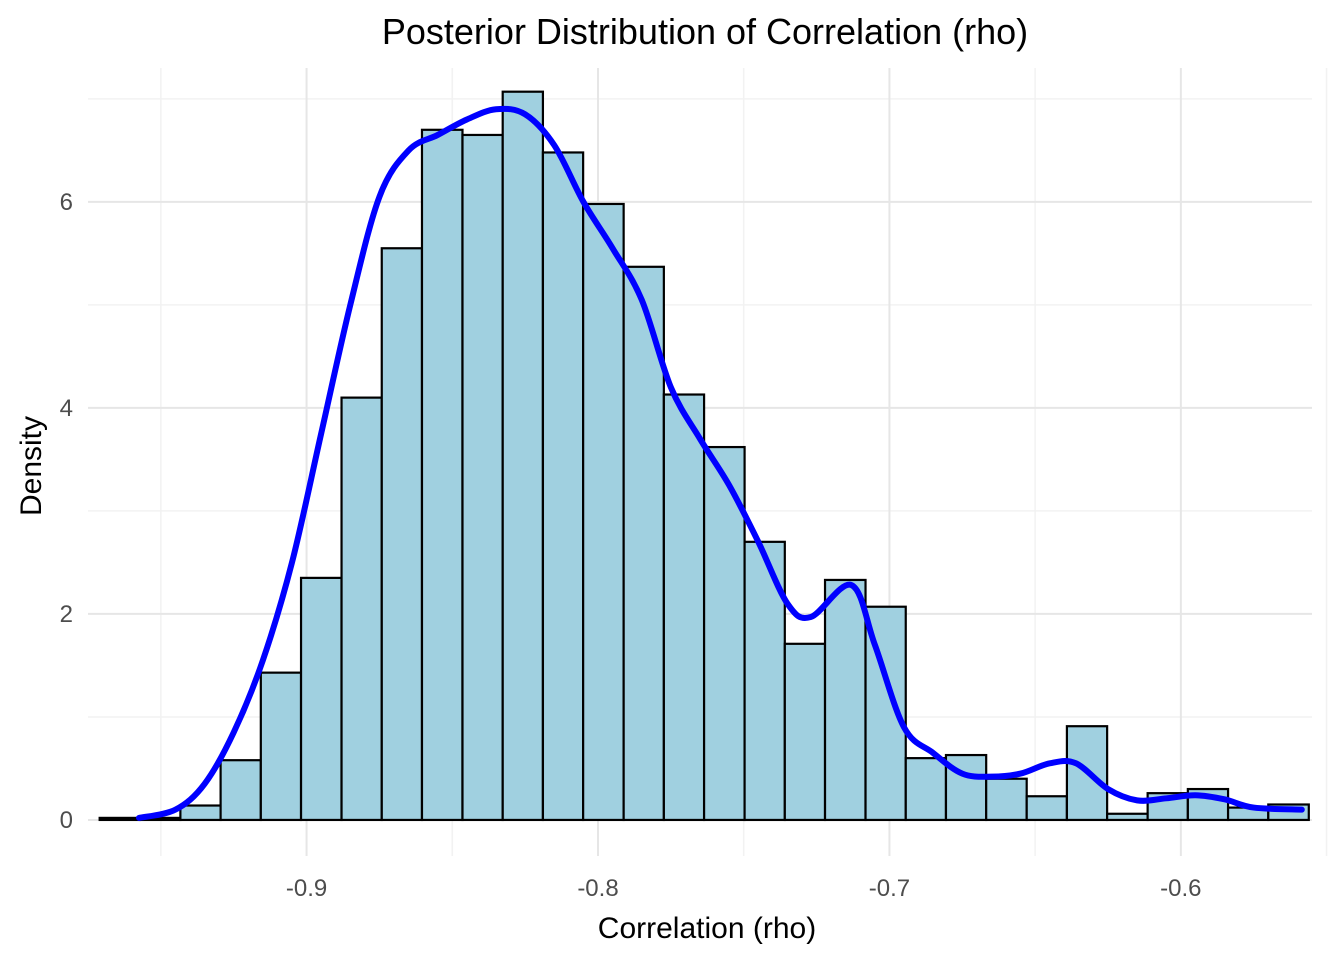 Image resolution: width=1344 pixels, height=960 pixels. I want to click on x-tick-label: -0.8, so click(597, 888).